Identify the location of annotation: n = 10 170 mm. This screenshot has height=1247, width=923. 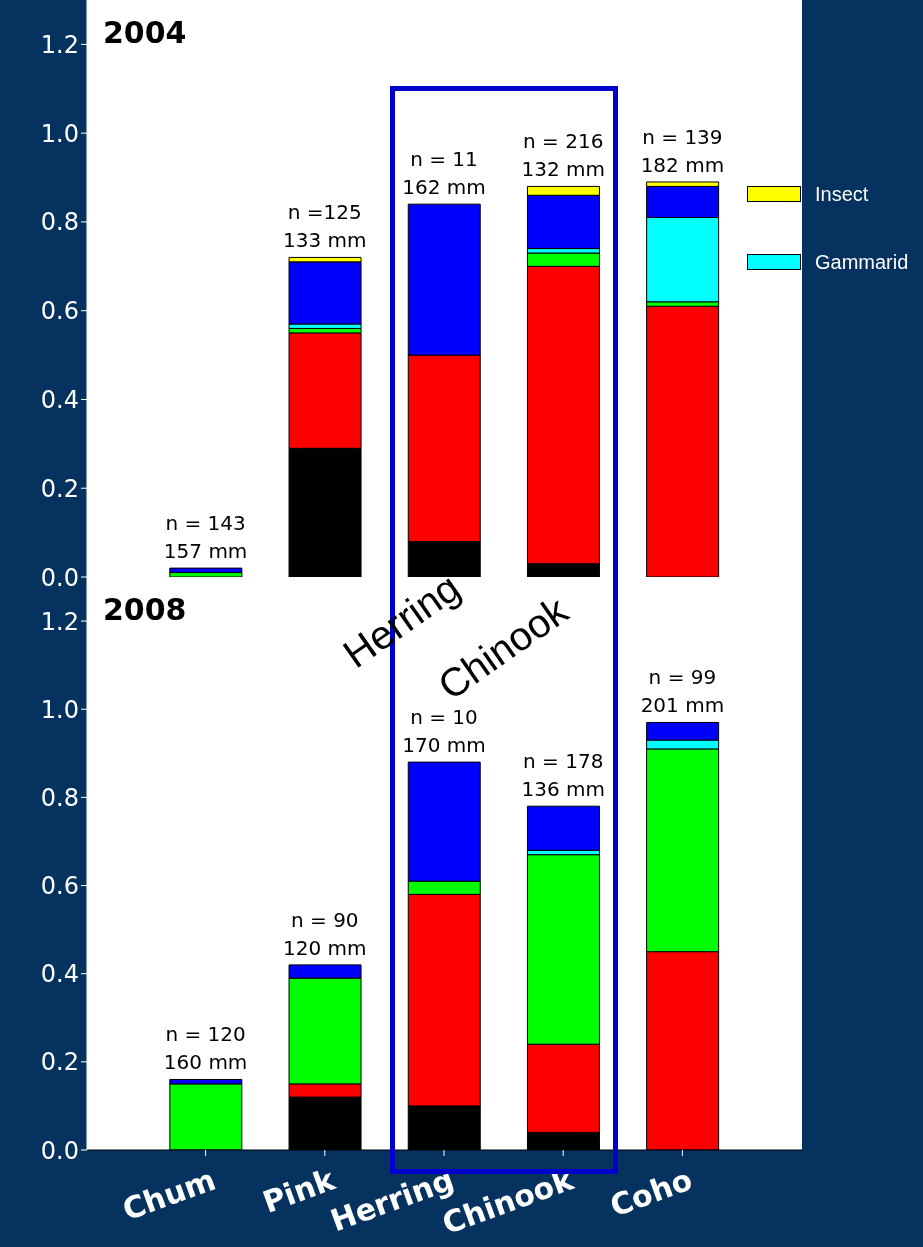
(444, 731).